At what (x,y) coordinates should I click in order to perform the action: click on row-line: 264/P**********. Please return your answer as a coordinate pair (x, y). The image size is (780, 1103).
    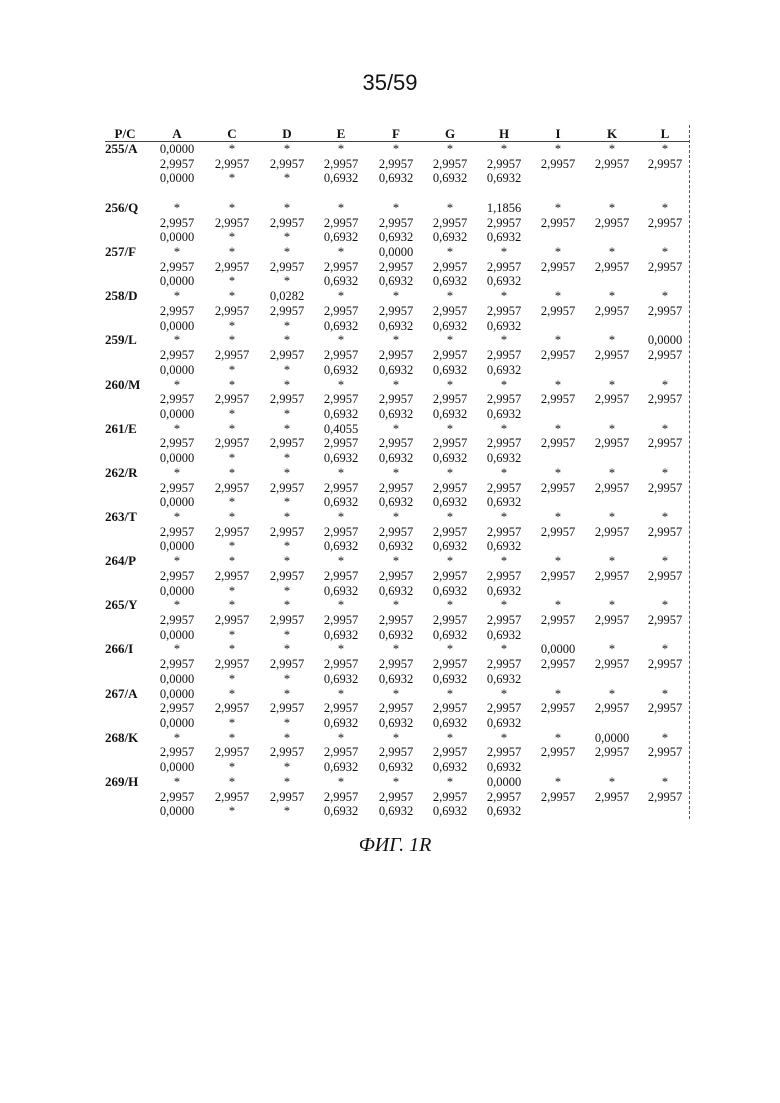
    Looking at the image, I should click on (397, 561).